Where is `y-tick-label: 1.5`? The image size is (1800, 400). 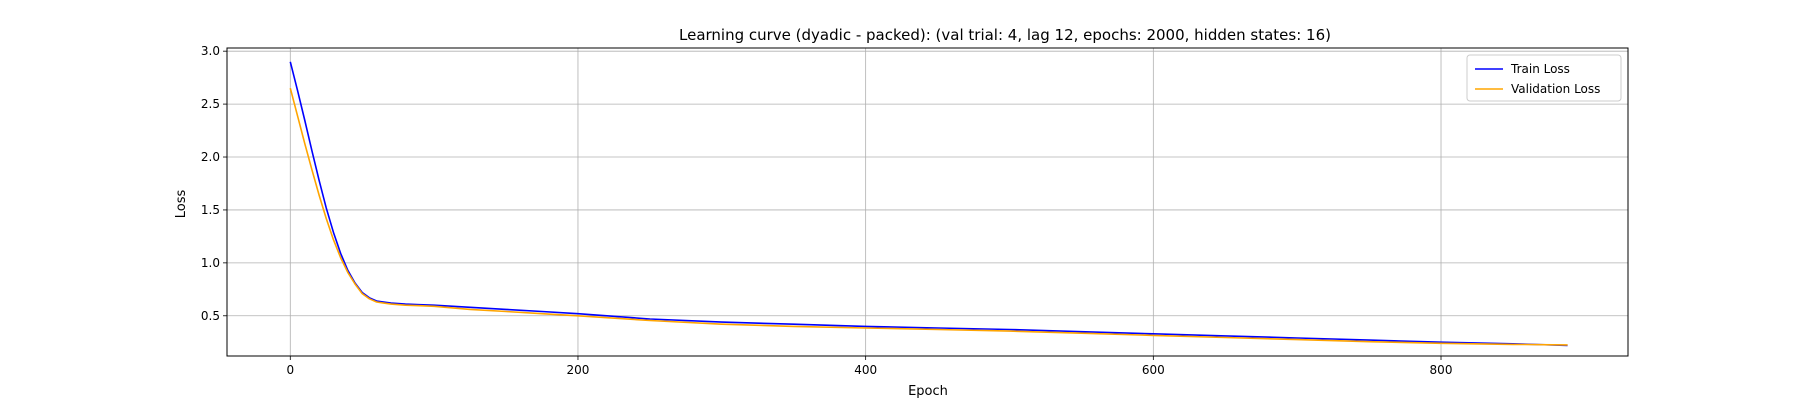
y-tick-label: 1.5 is located at coordinates (210, 210).